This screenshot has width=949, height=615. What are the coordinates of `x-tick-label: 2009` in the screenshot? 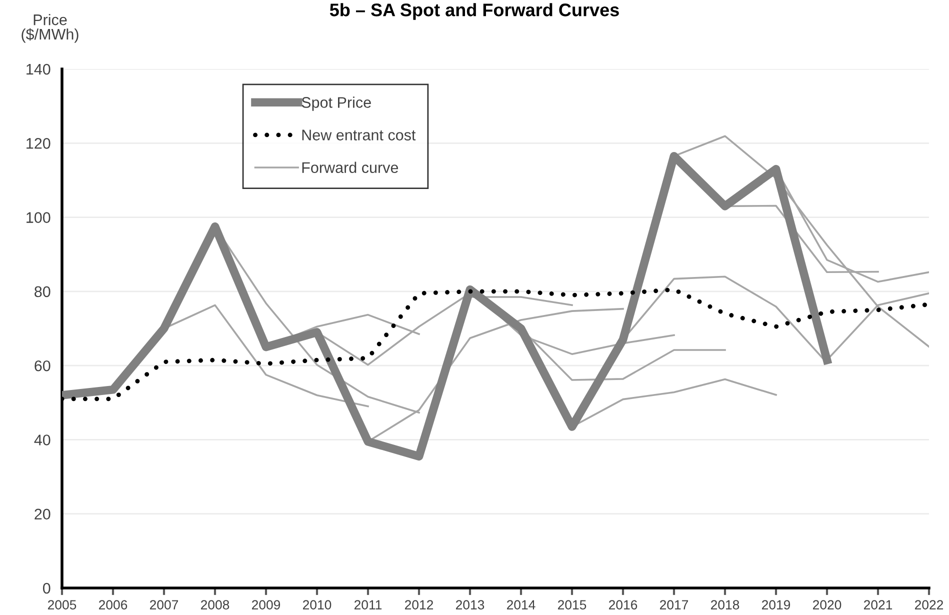 It's located at (266, 605).